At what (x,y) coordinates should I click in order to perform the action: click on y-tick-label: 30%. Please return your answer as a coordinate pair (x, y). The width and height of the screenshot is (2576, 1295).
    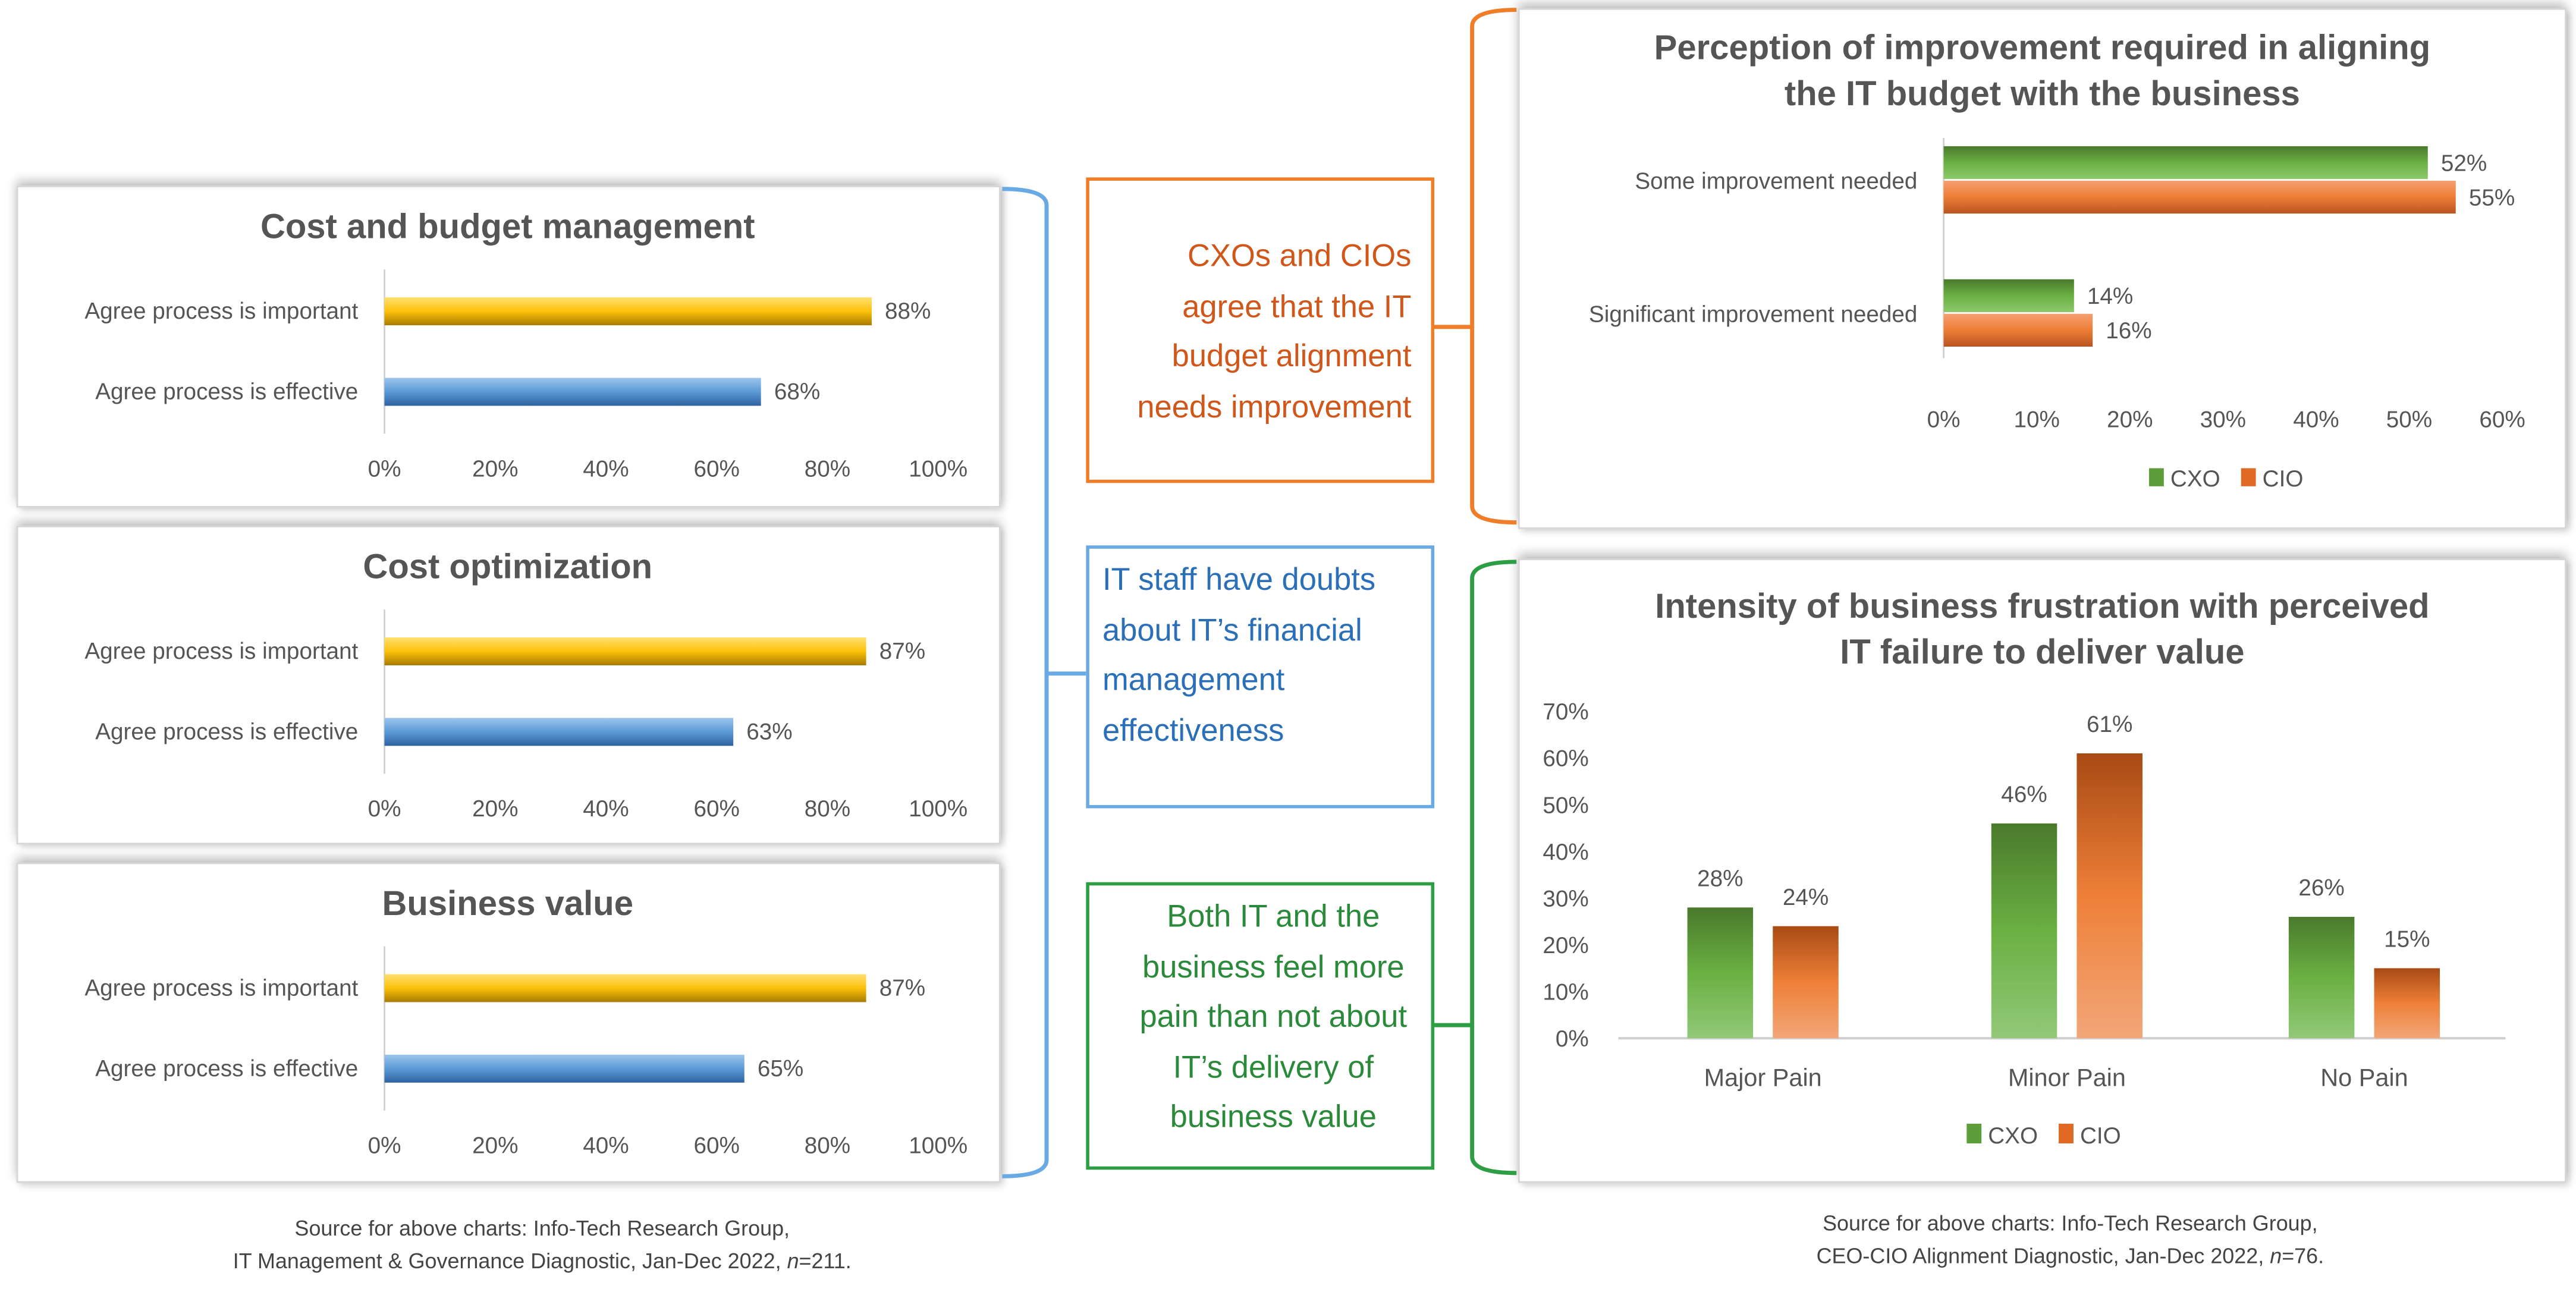
    Looking at the image, I should click on (1565, 898).